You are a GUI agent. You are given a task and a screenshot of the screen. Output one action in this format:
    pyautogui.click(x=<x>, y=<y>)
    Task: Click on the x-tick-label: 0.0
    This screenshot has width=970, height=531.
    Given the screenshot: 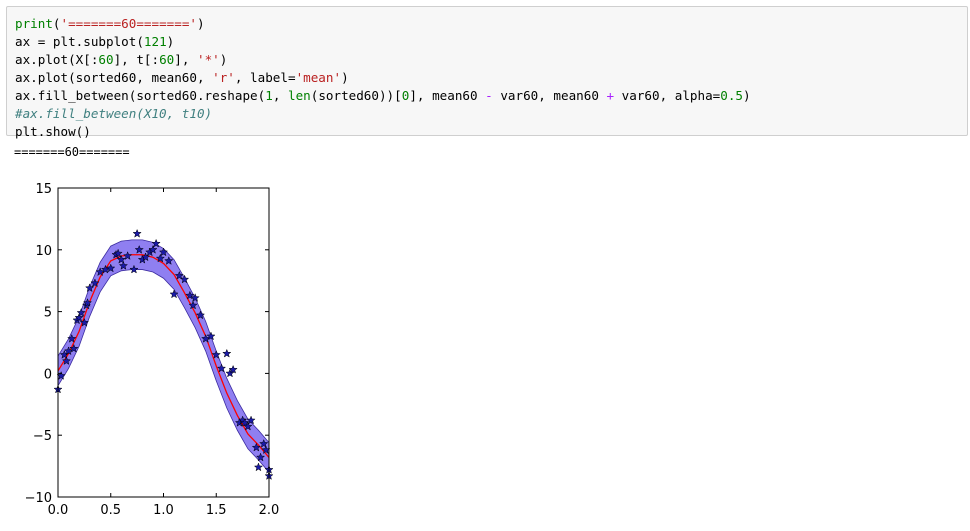 What is the action you would take?
    pyautogui.click(x=58, y=510)
    